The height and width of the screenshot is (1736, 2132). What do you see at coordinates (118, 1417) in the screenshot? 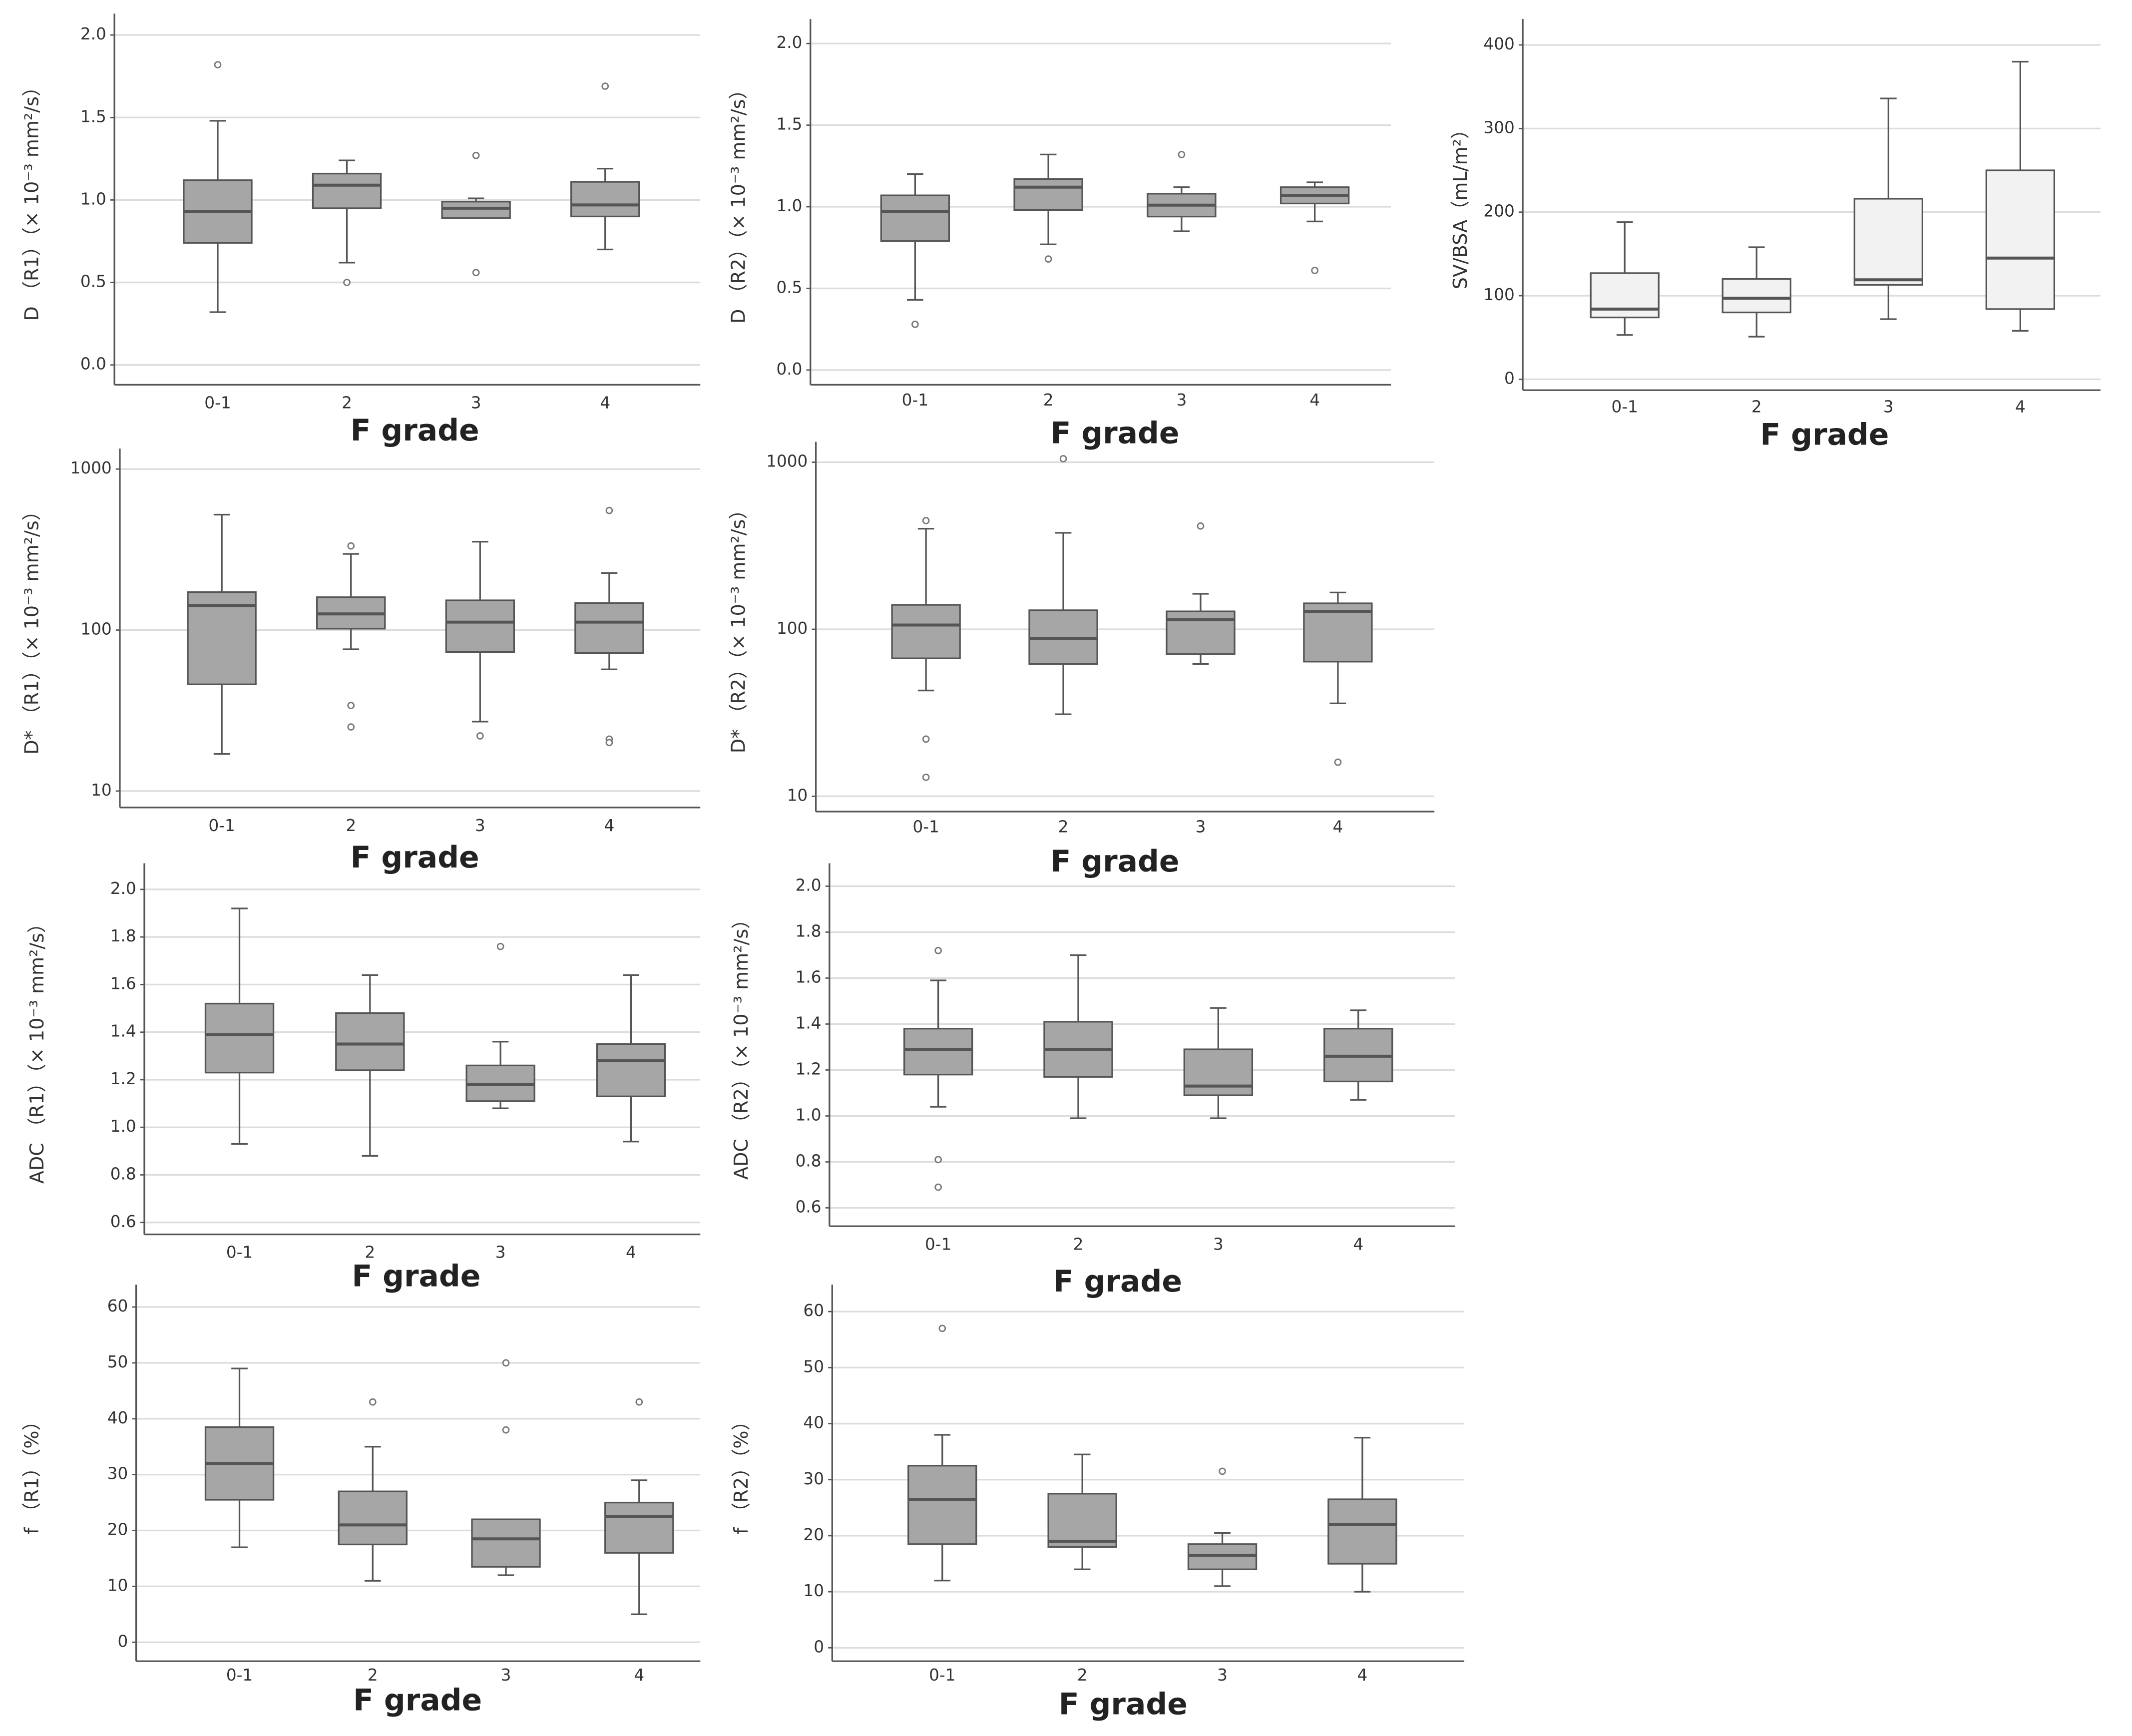
I see `y-tick-label: 40` at bounding box center [118, 1417].